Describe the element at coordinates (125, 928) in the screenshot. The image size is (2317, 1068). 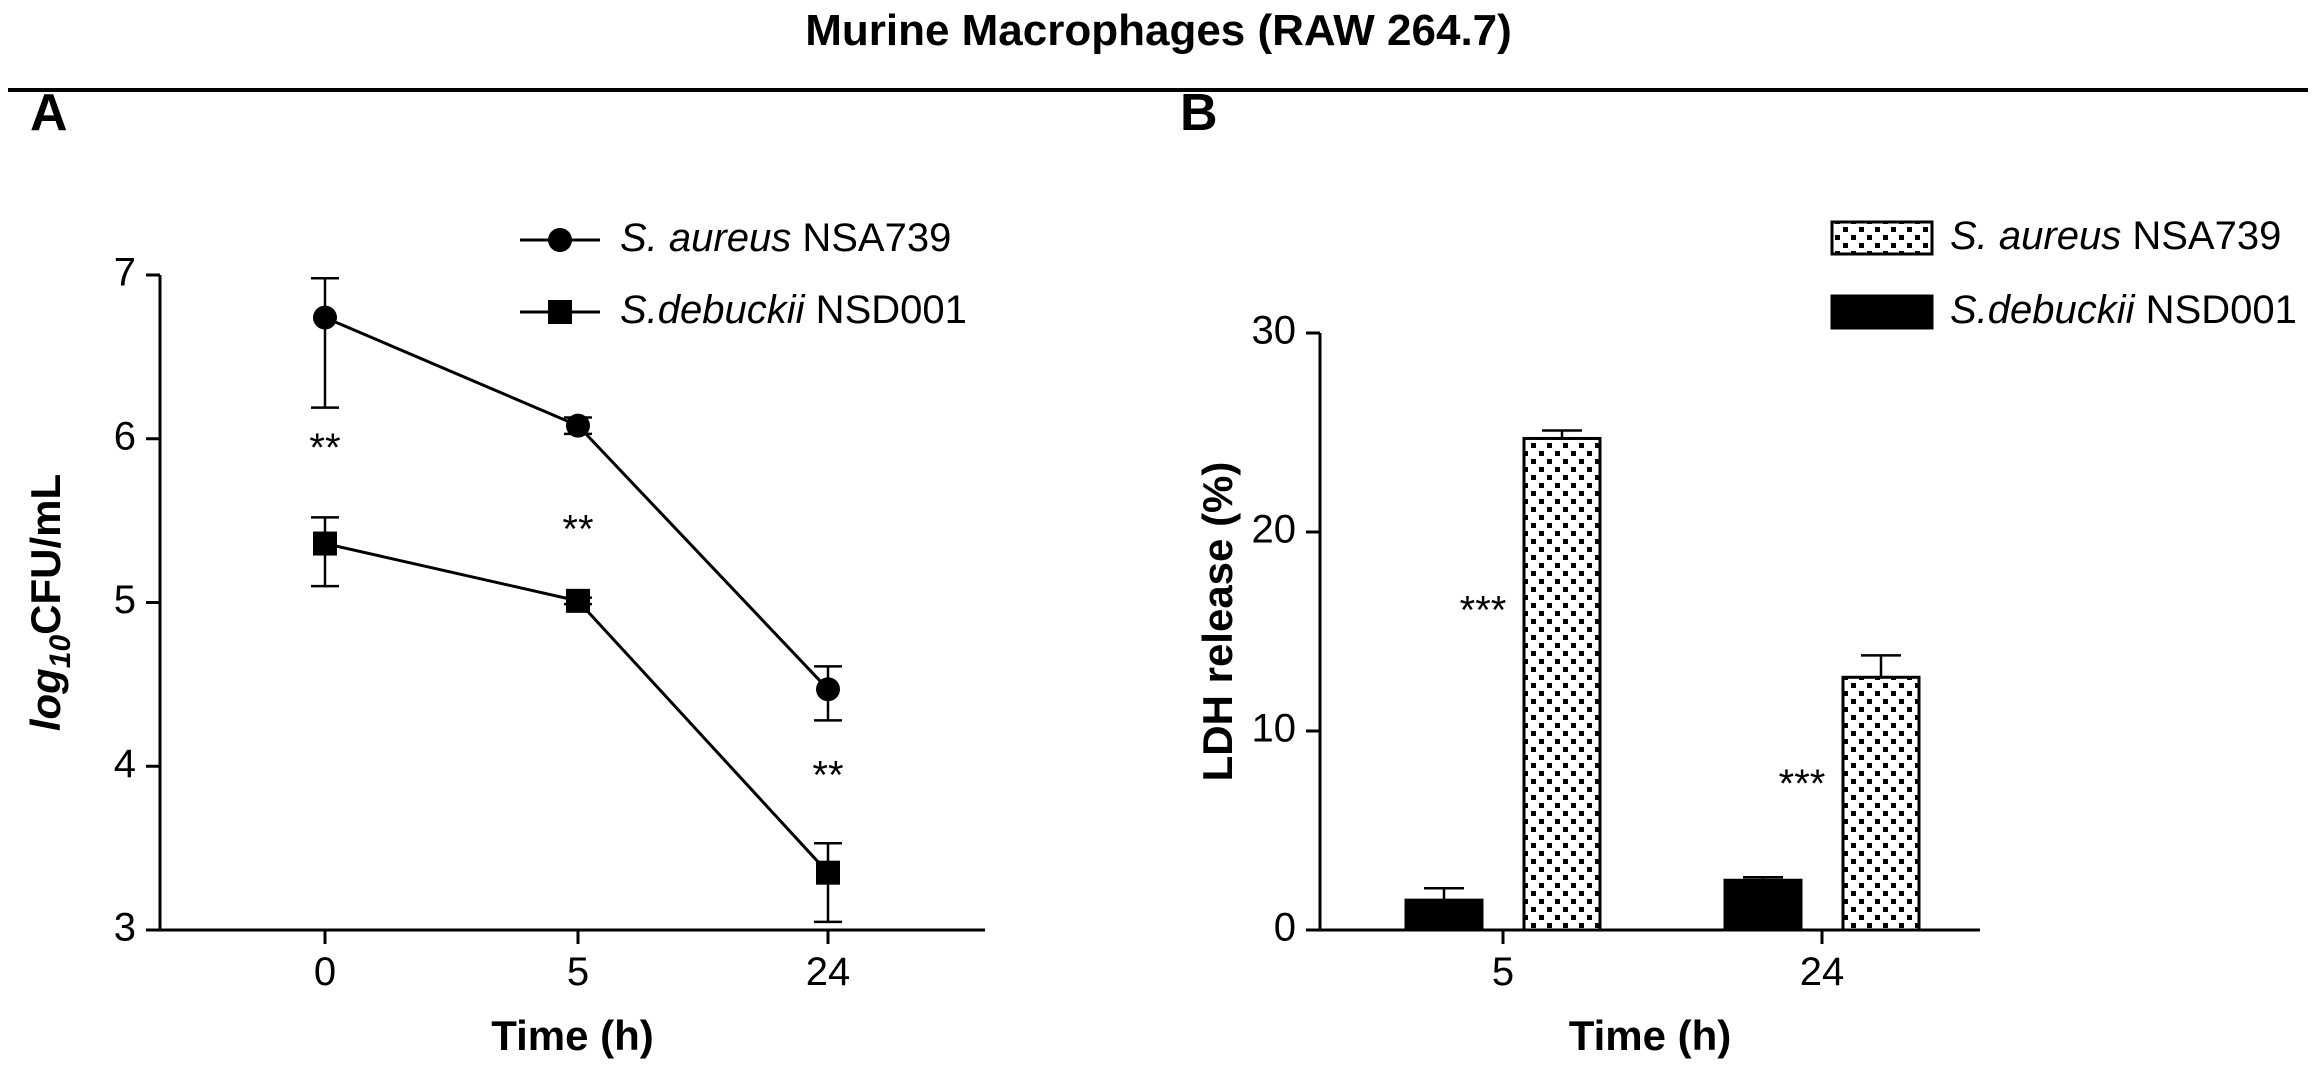
I see `y-tick-label: 3` at that location.